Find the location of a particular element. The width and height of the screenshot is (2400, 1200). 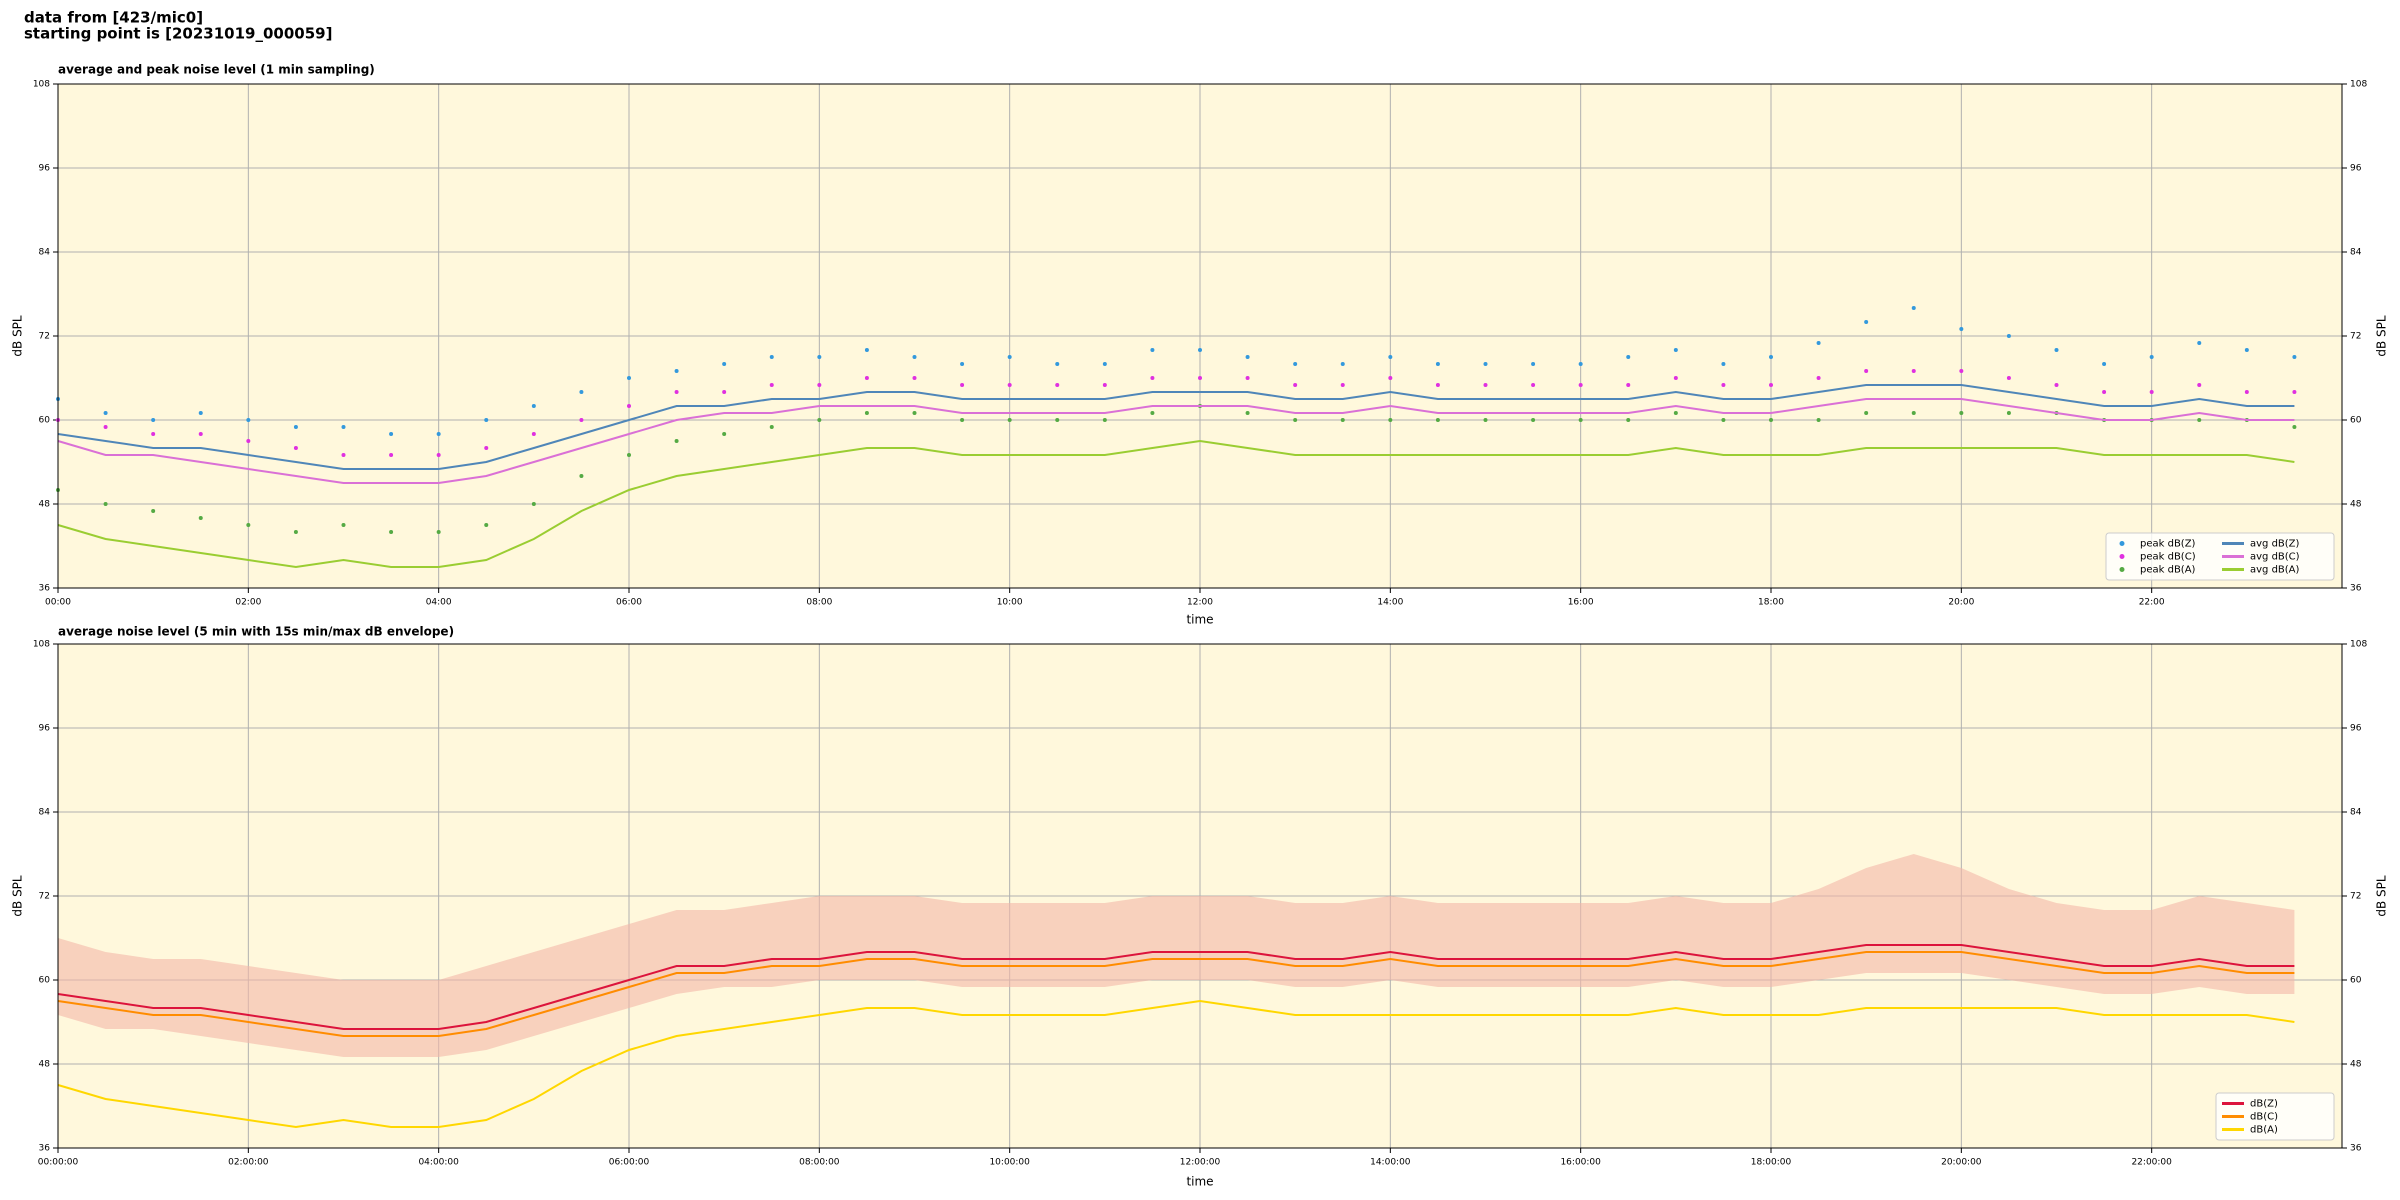

legend-label: peak dB(A) is located at coordinates (2168, 570).